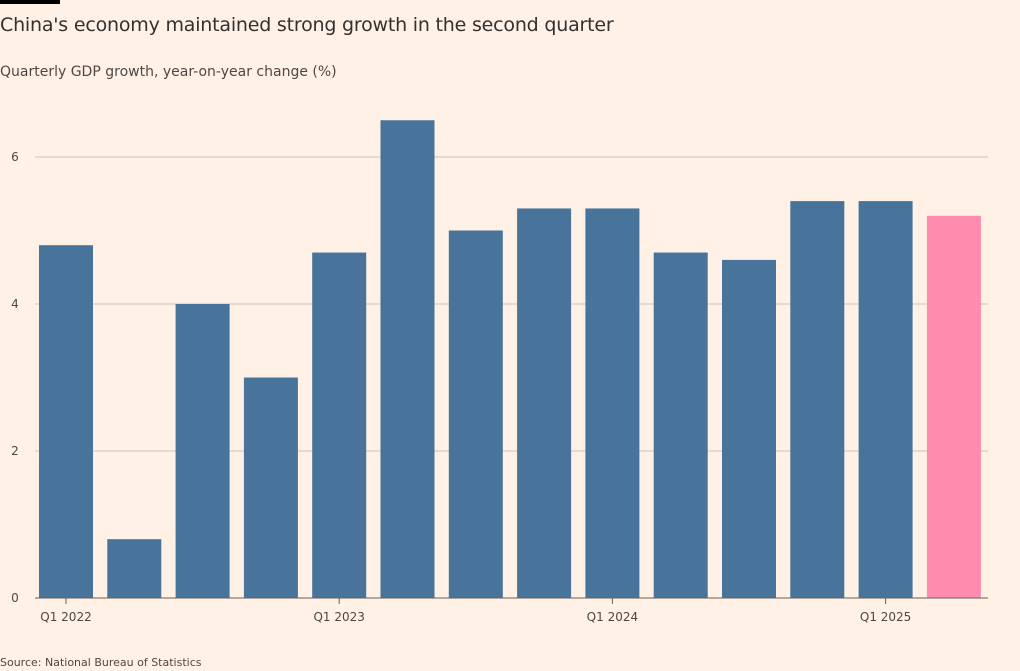 The width and height of the screenshot is (1020, 671). What do you see at coordinates (885, 399) in the screenshot?
I see `bar-q1-2025` at bounding box center [885, 399].